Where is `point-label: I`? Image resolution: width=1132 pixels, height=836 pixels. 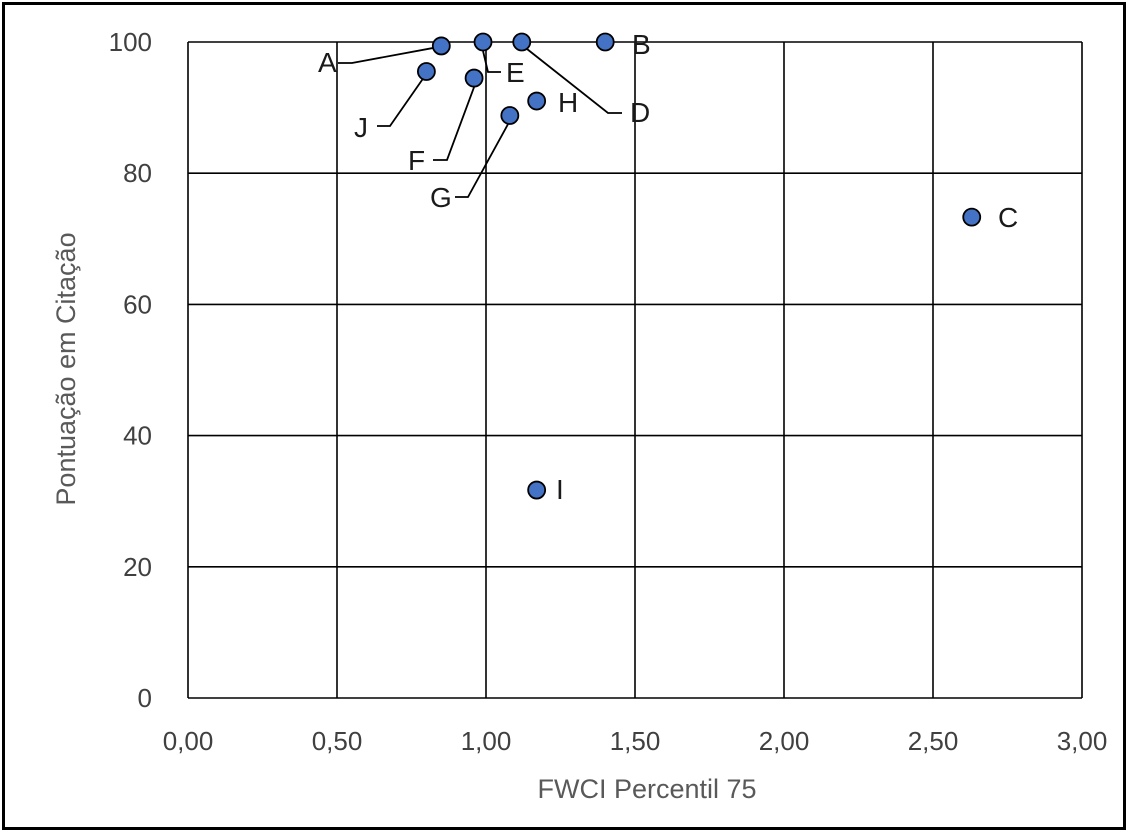 point-label: I is located at coordinates (560, 489).